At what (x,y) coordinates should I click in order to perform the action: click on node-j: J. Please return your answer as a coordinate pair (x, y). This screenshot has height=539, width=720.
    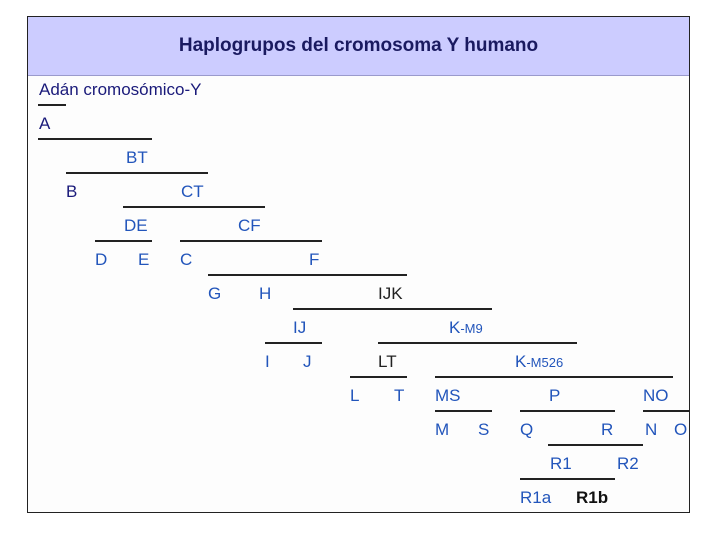
    Looking at the image, I should click on (307, 361).